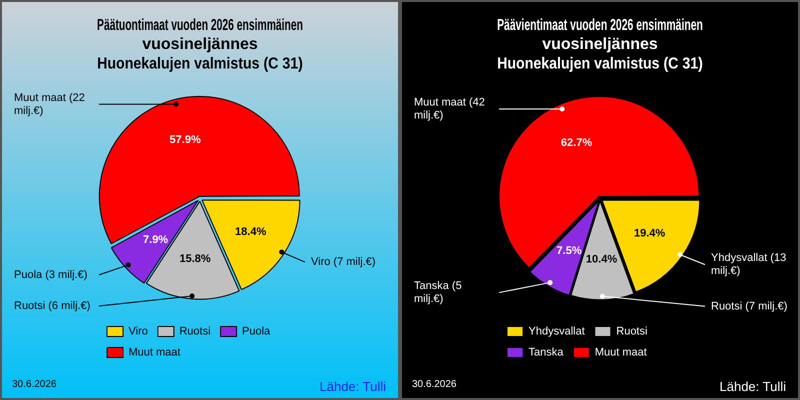 The height and width of the screenshot is (400, 800). I want to click on chart-title: Päävientimaat vuoden 2026 ensimmäinen vuosineljännes, so click(600, 35).